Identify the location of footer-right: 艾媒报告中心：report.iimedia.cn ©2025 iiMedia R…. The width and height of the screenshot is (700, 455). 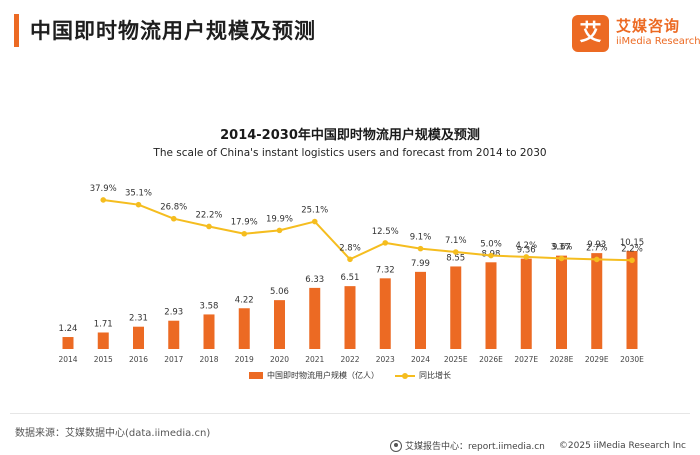
(537, 445).